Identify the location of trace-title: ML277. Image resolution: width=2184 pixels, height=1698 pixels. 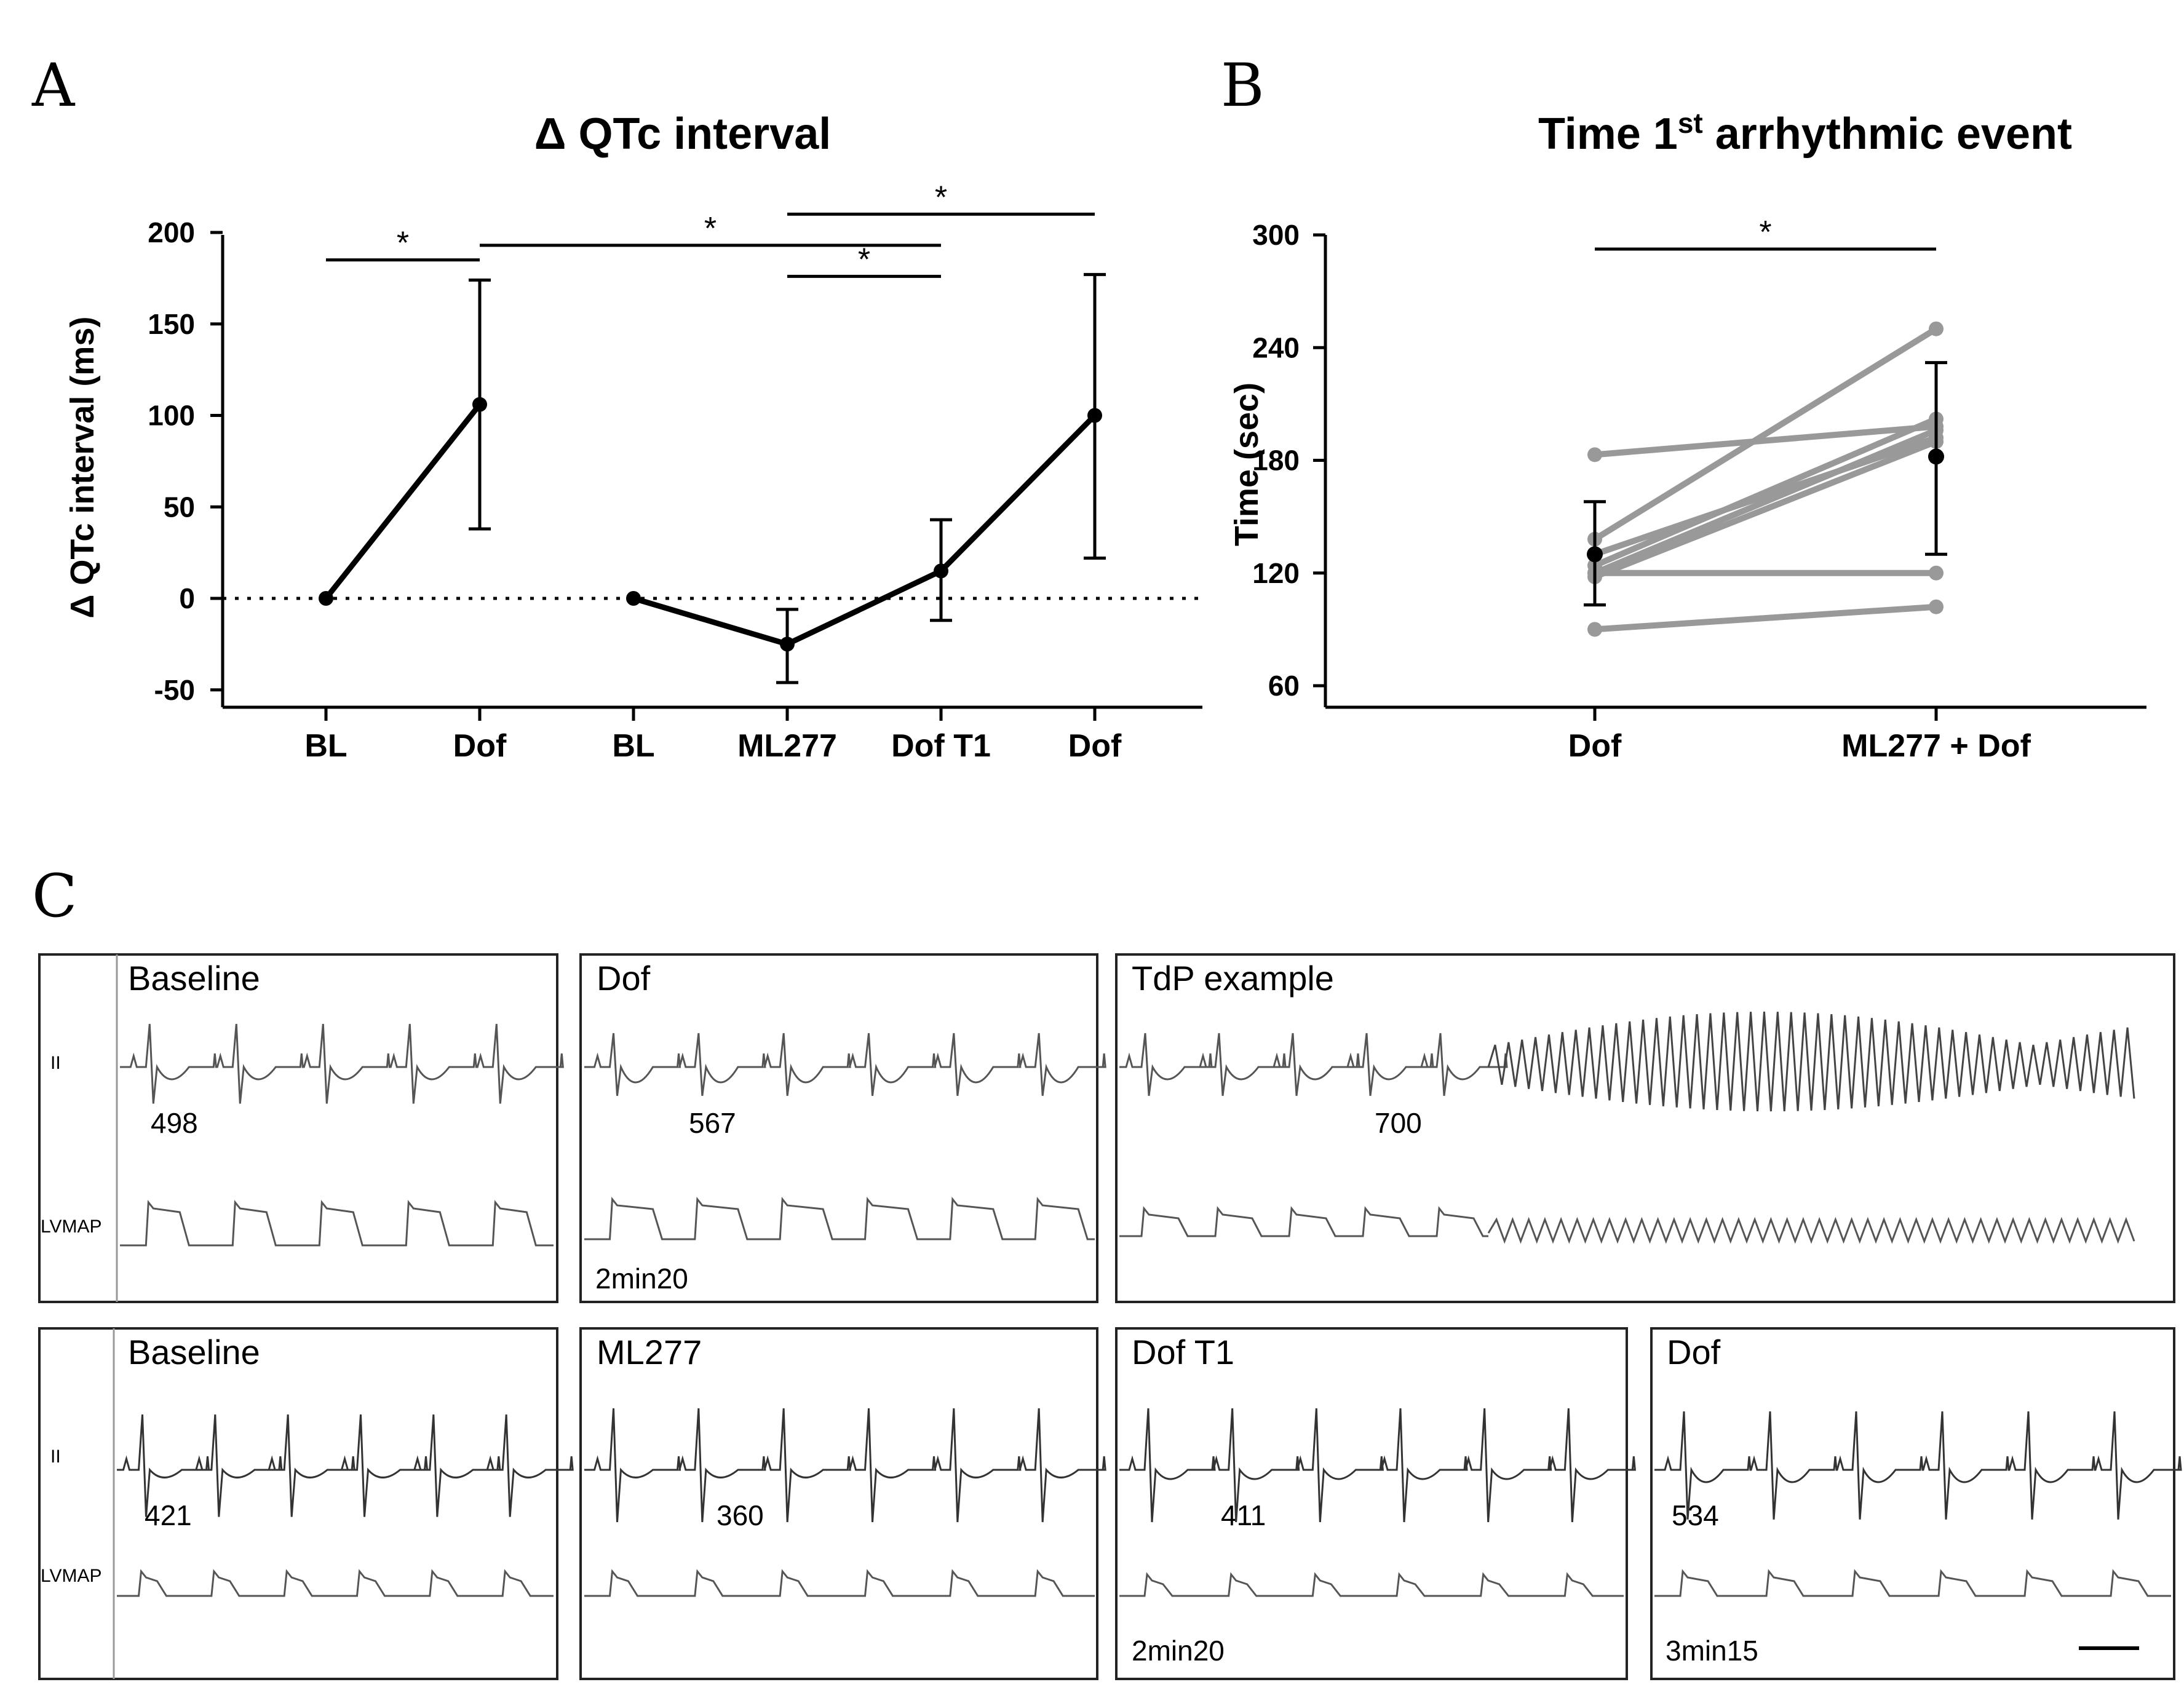
(649, 1352).